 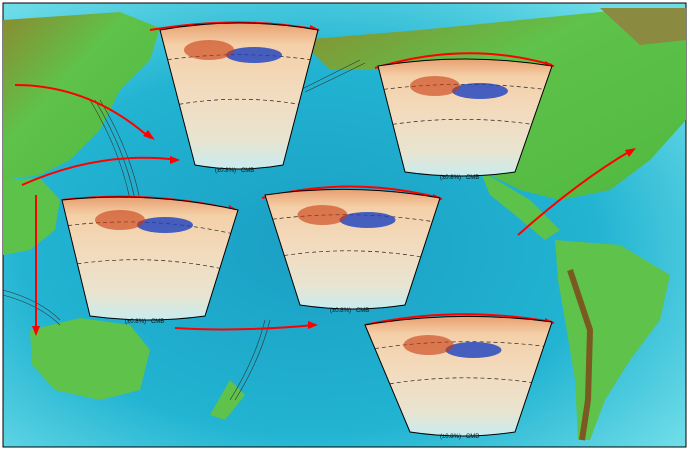 I want to click on greenland-landmass, so click(x=643, y=26).